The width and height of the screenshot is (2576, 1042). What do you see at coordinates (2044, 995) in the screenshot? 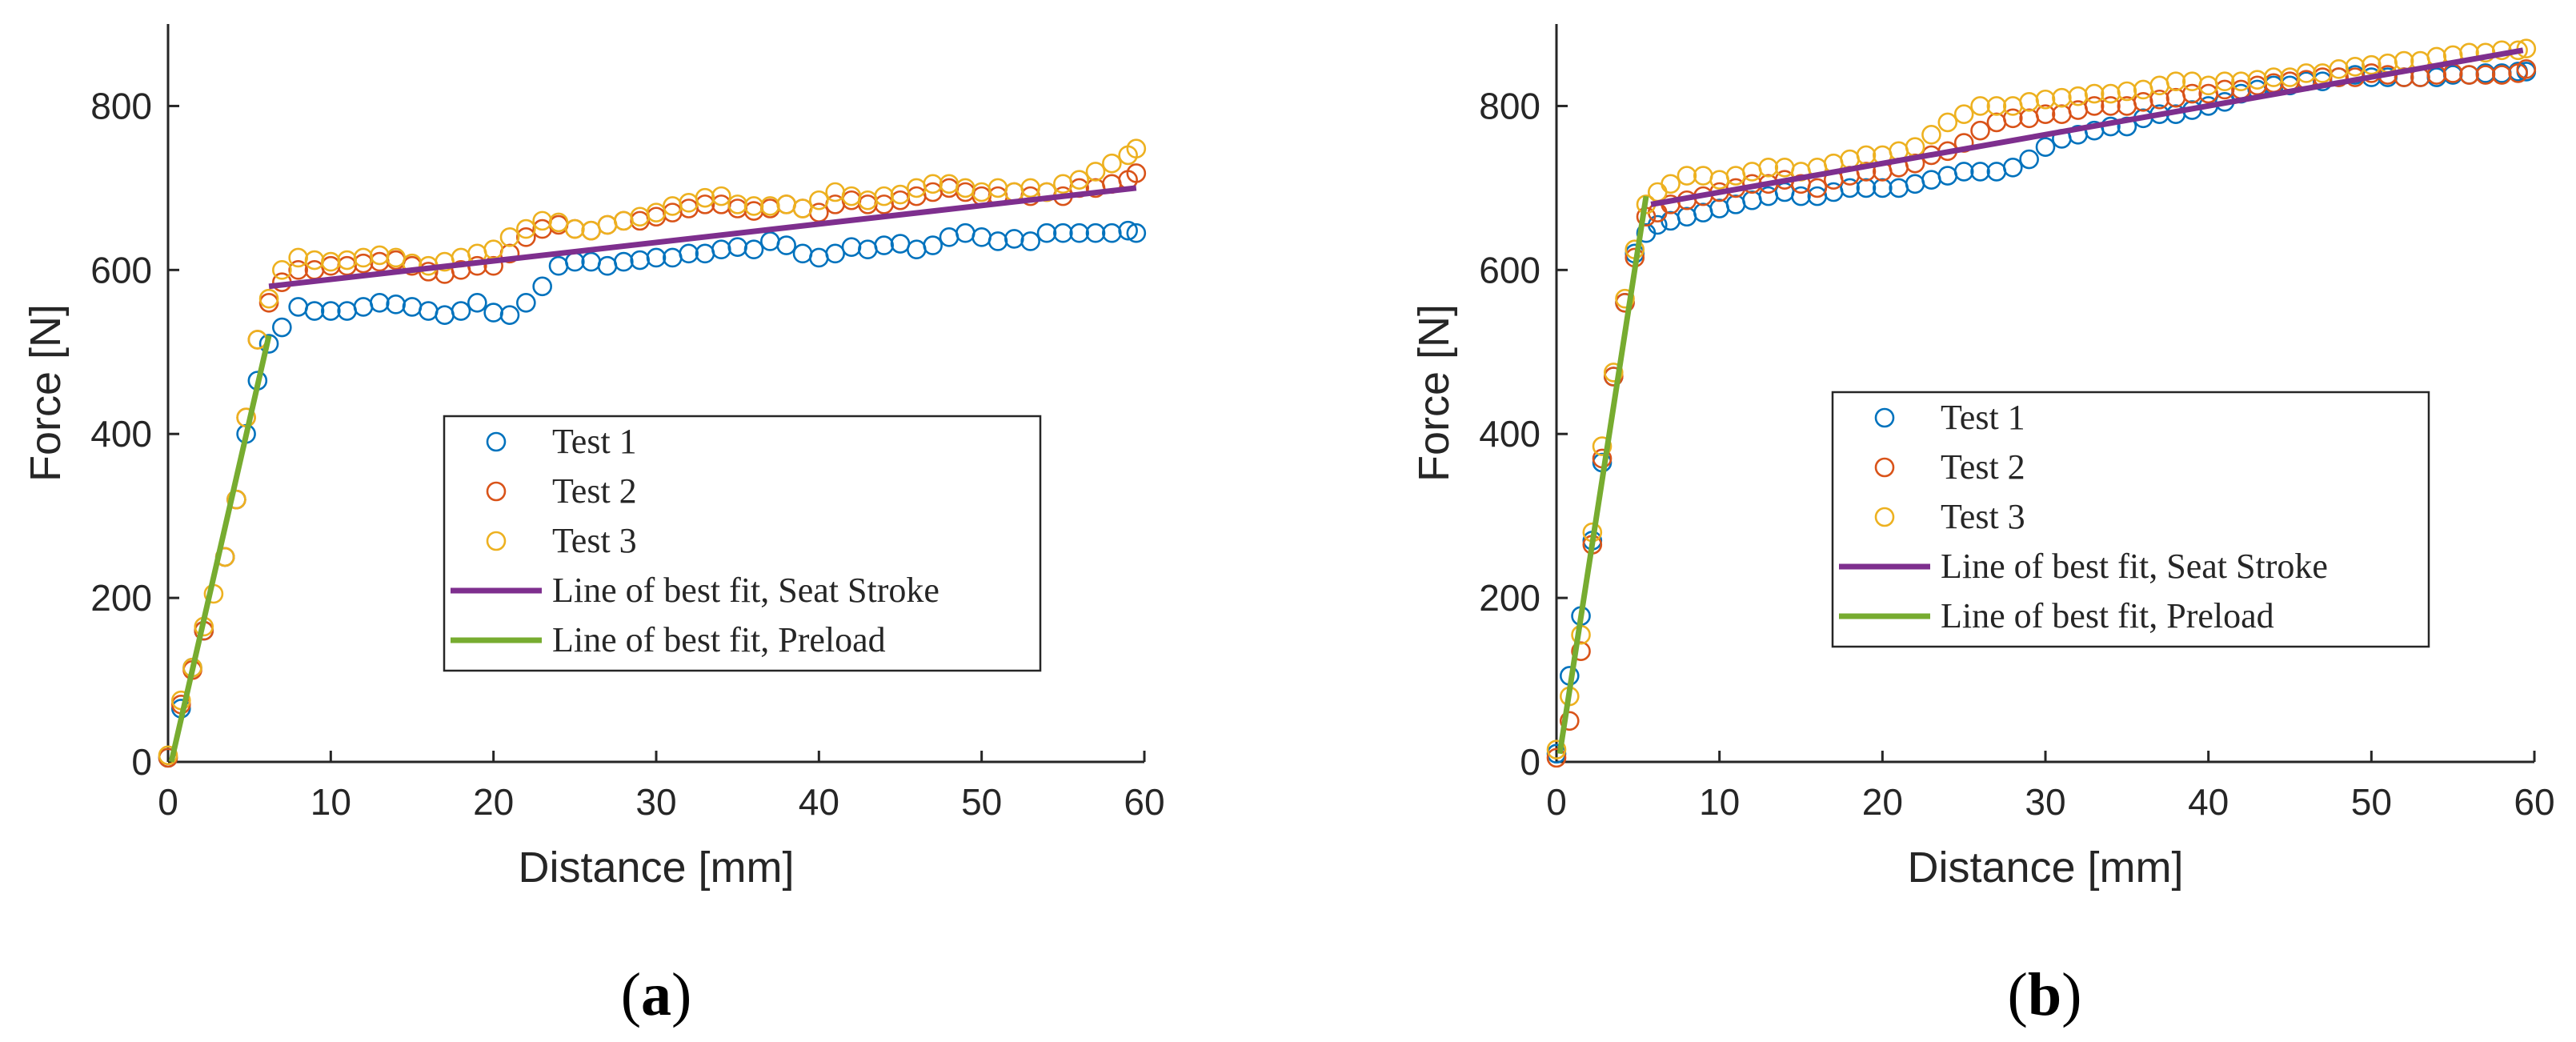
I see `panel-label-letter: b` at bounding box center [2044, 995].